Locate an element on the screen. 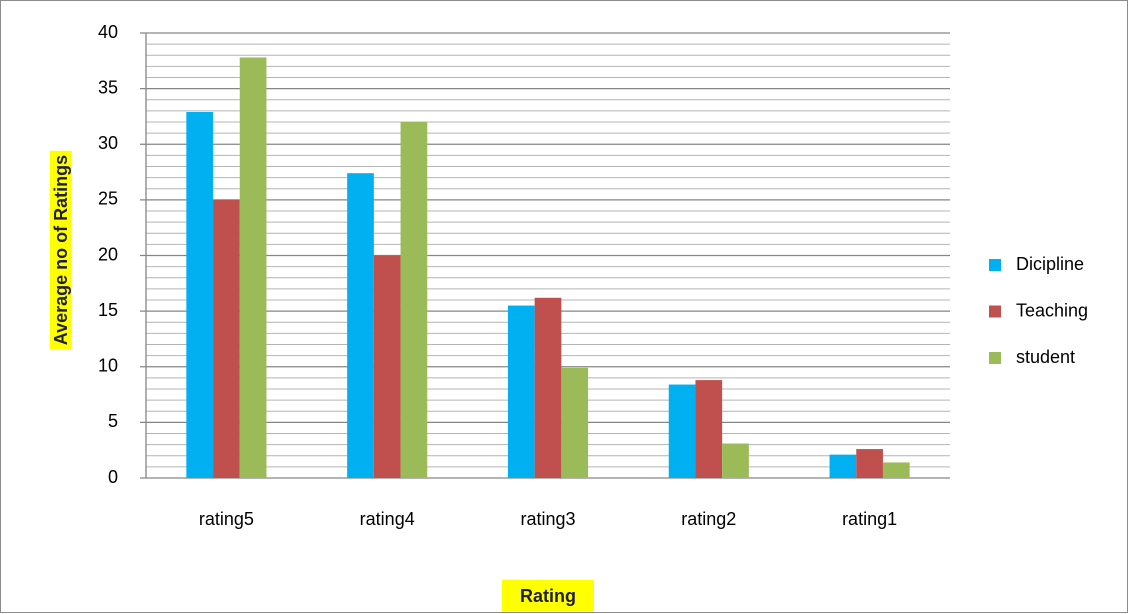  y-axis-title-group: Average no of Ratings is located at coordinates (60, 250).